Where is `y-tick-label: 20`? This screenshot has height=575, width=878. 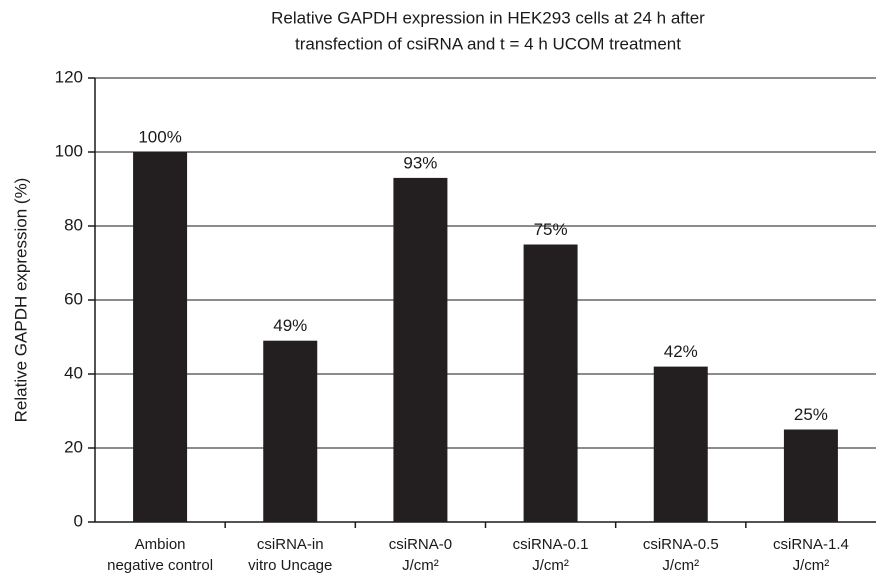 y-tick-label: 20 is located at coordinates (73, 446).